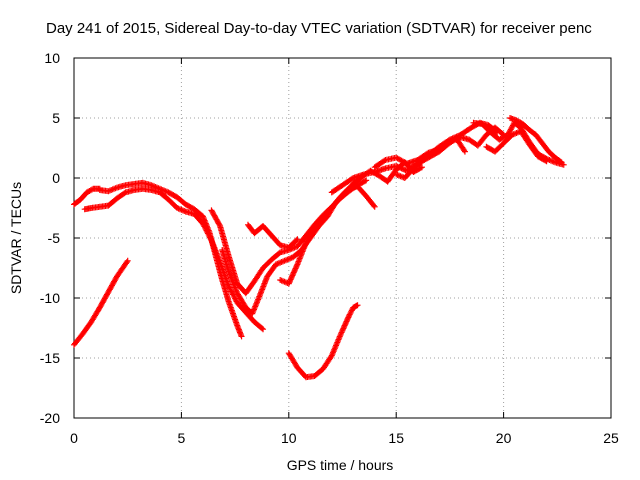  Describe the element at coordinates (50, 298) in the screenshot. I see `y-tick-label: -10` at that location.